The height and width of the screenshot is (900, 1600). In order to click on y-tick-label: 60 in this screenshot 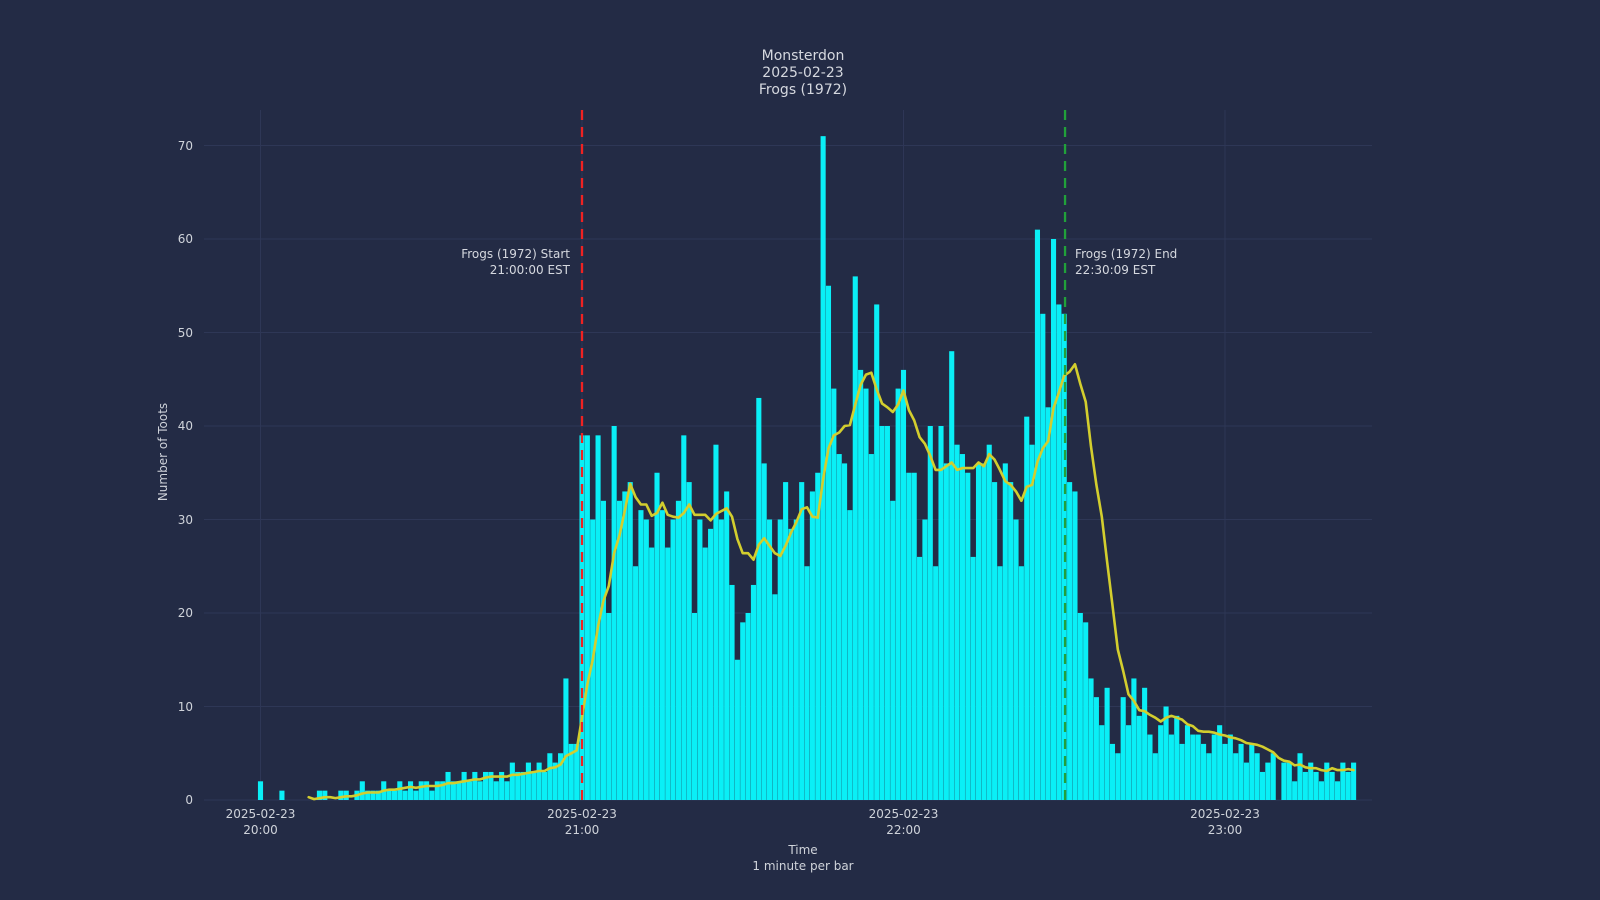, I will do `click(185, 239)`.